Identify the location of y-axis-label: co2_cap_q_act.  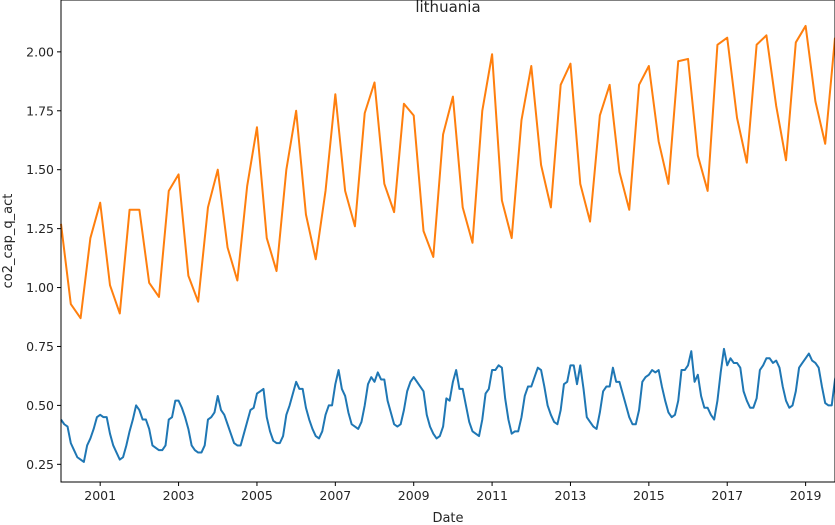
(8, 241).